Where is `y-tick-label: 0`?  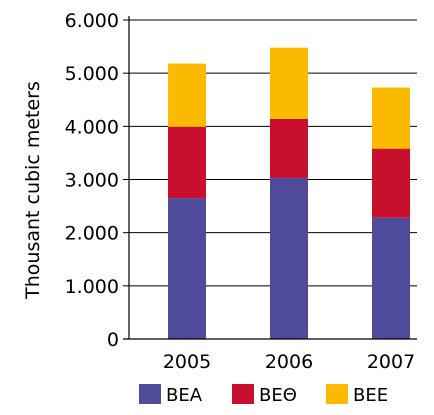
y-tick-label: 0 is located at coordinates (113, 340).